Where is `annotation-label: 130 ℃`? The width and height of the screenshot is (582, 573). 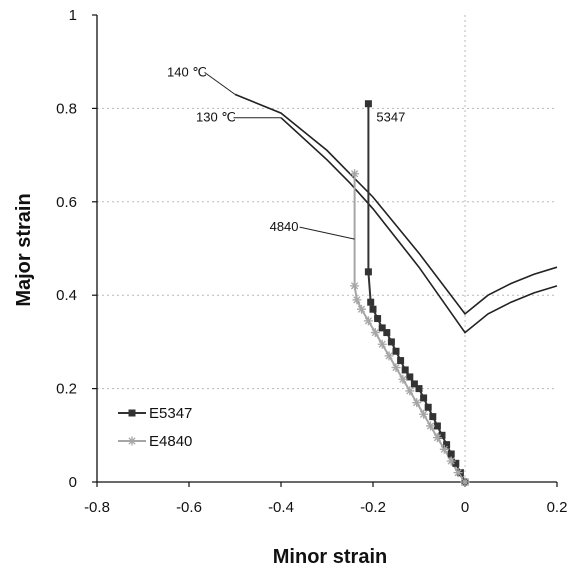 annotation-label: 130 ℃ is located at coordinates (216, 117).